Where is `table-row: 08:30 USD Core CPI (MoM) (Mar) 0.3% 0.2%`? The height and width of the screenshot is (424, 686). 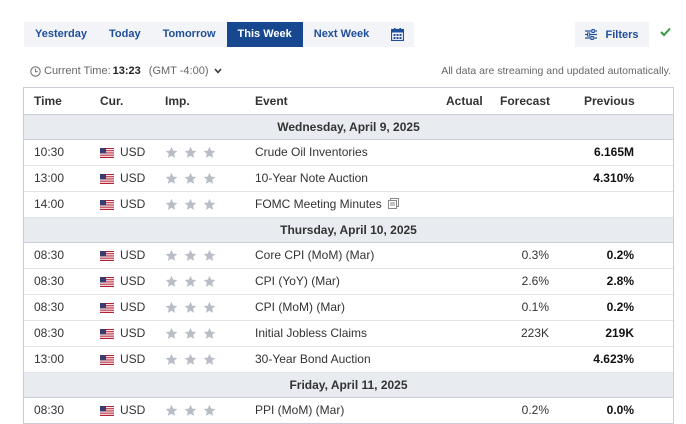 table-row: 08:30 USD Core CPI (MoM) (Mar) 0.3% 0.2% is located at coordinates (348, 256).